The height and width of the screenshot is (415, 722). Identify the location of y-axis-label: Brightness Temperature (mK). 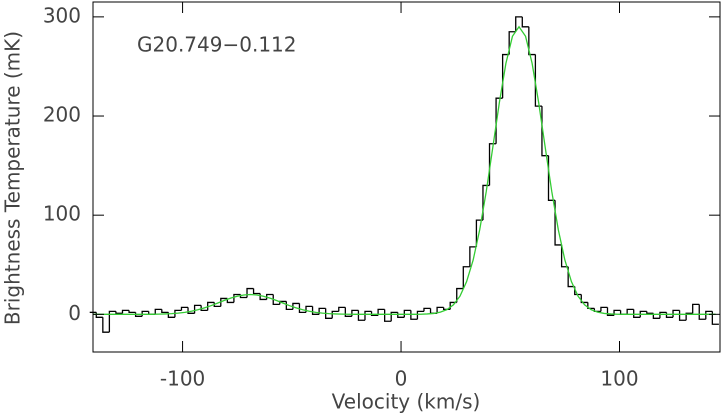
(13, 178).